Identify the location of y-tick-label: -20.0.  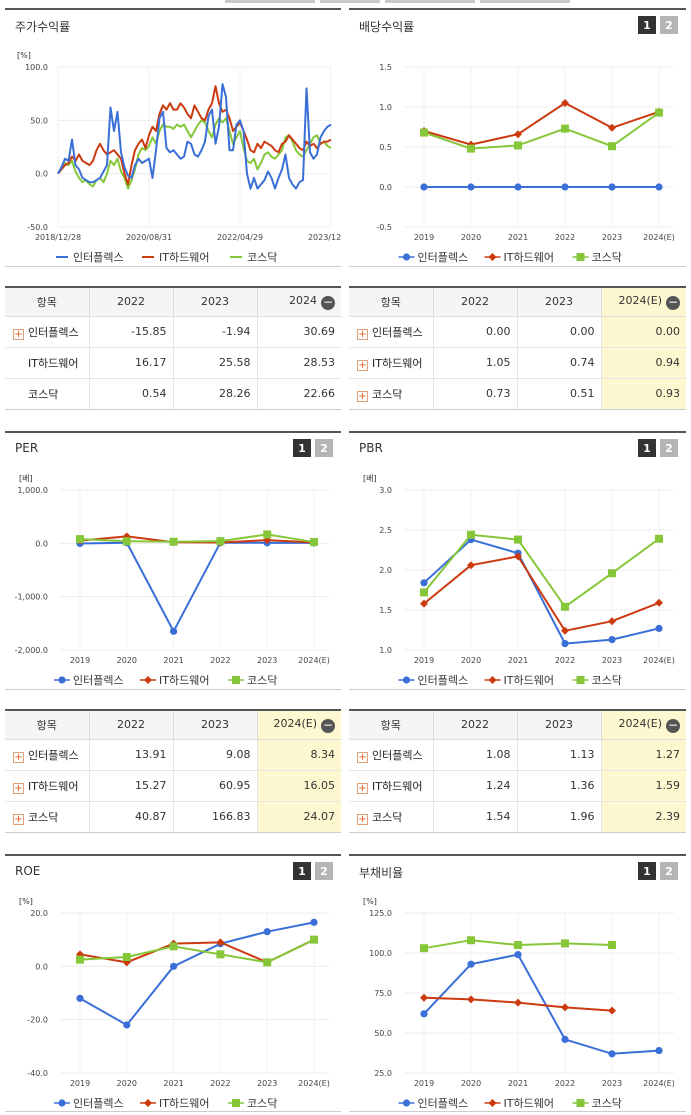
(37, 1020).